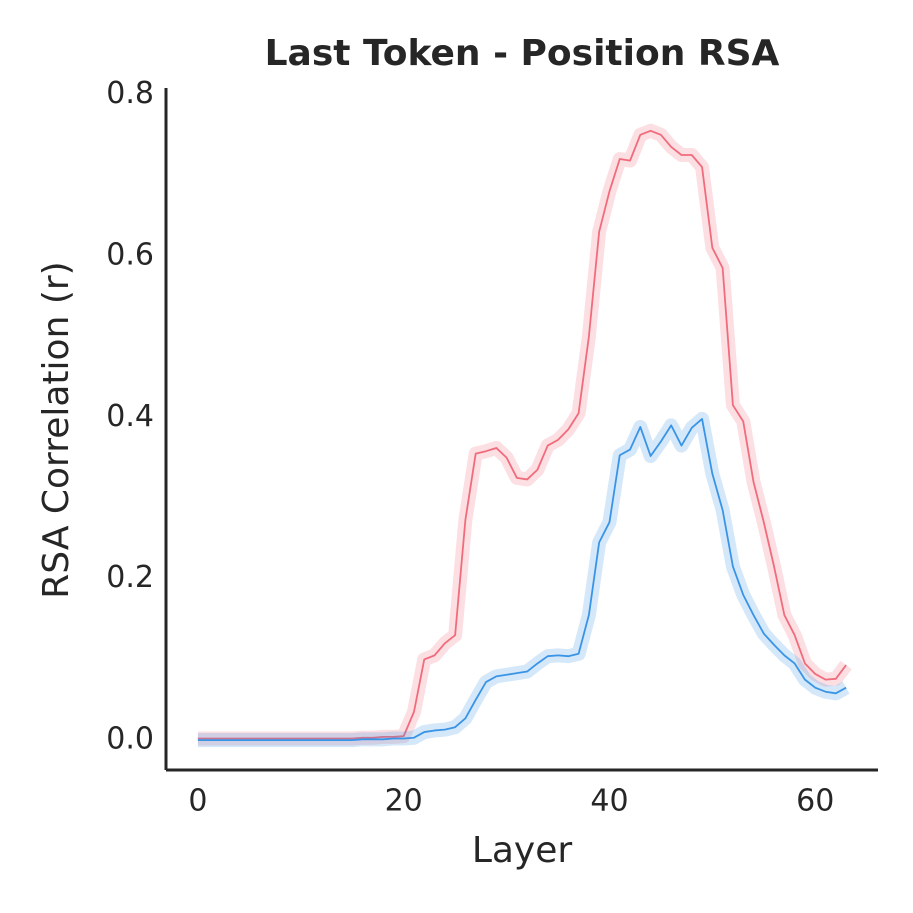 The width and height of the screenshot is (913, 913). Describe the element at coordinates (522, 53) in the screenshot. I see `chart-title: Last Token - Position RSA` at that location.